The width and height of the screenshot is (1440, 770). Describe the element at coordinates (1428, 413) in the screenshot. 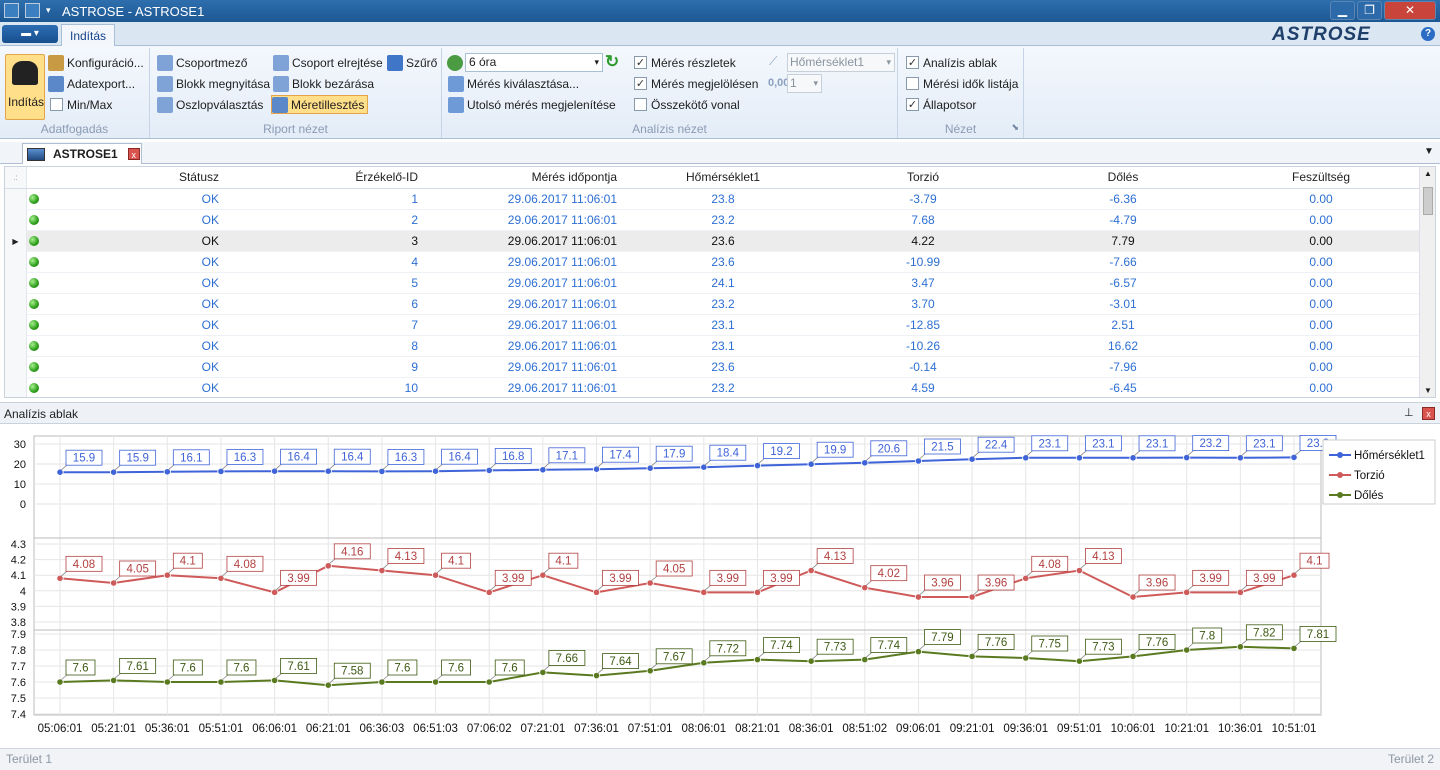

I see `close-panel-icon: x` at that location.